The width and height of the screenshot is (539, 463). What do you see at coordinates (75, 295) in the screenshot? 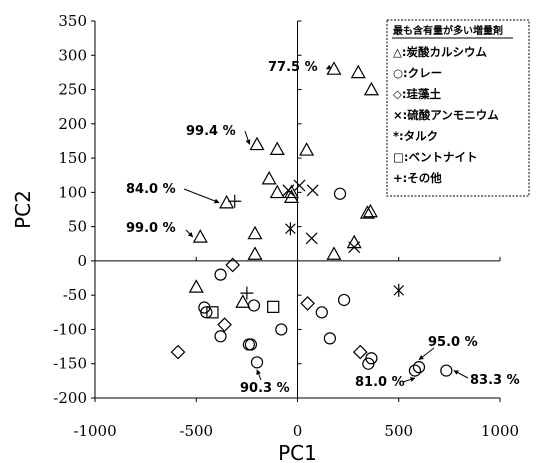
I see `y-tick-label: -50` at bounding box center [75, 295].